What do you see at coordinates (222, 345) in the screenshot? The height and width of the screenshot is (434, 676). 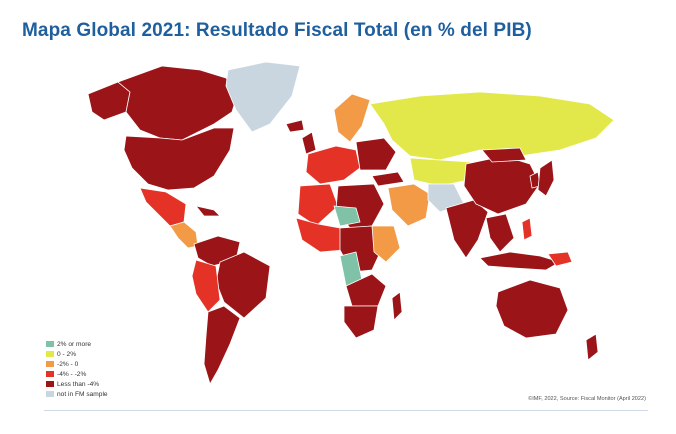 I see `region-argentina-chile` at bounding box center [222, 345].